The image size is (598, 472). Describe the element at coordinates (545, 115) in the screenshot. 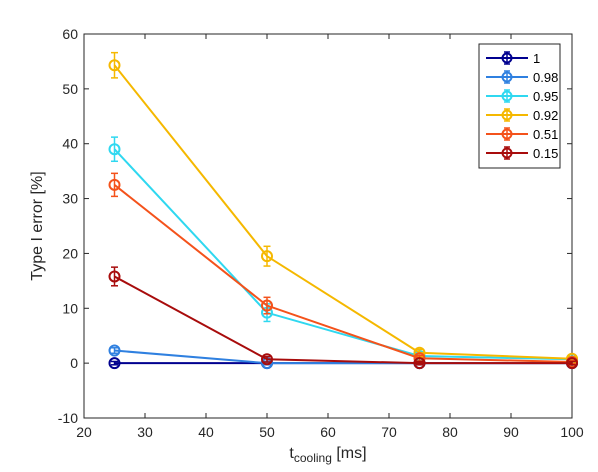

I see `legend-label: 0.92` at that location.